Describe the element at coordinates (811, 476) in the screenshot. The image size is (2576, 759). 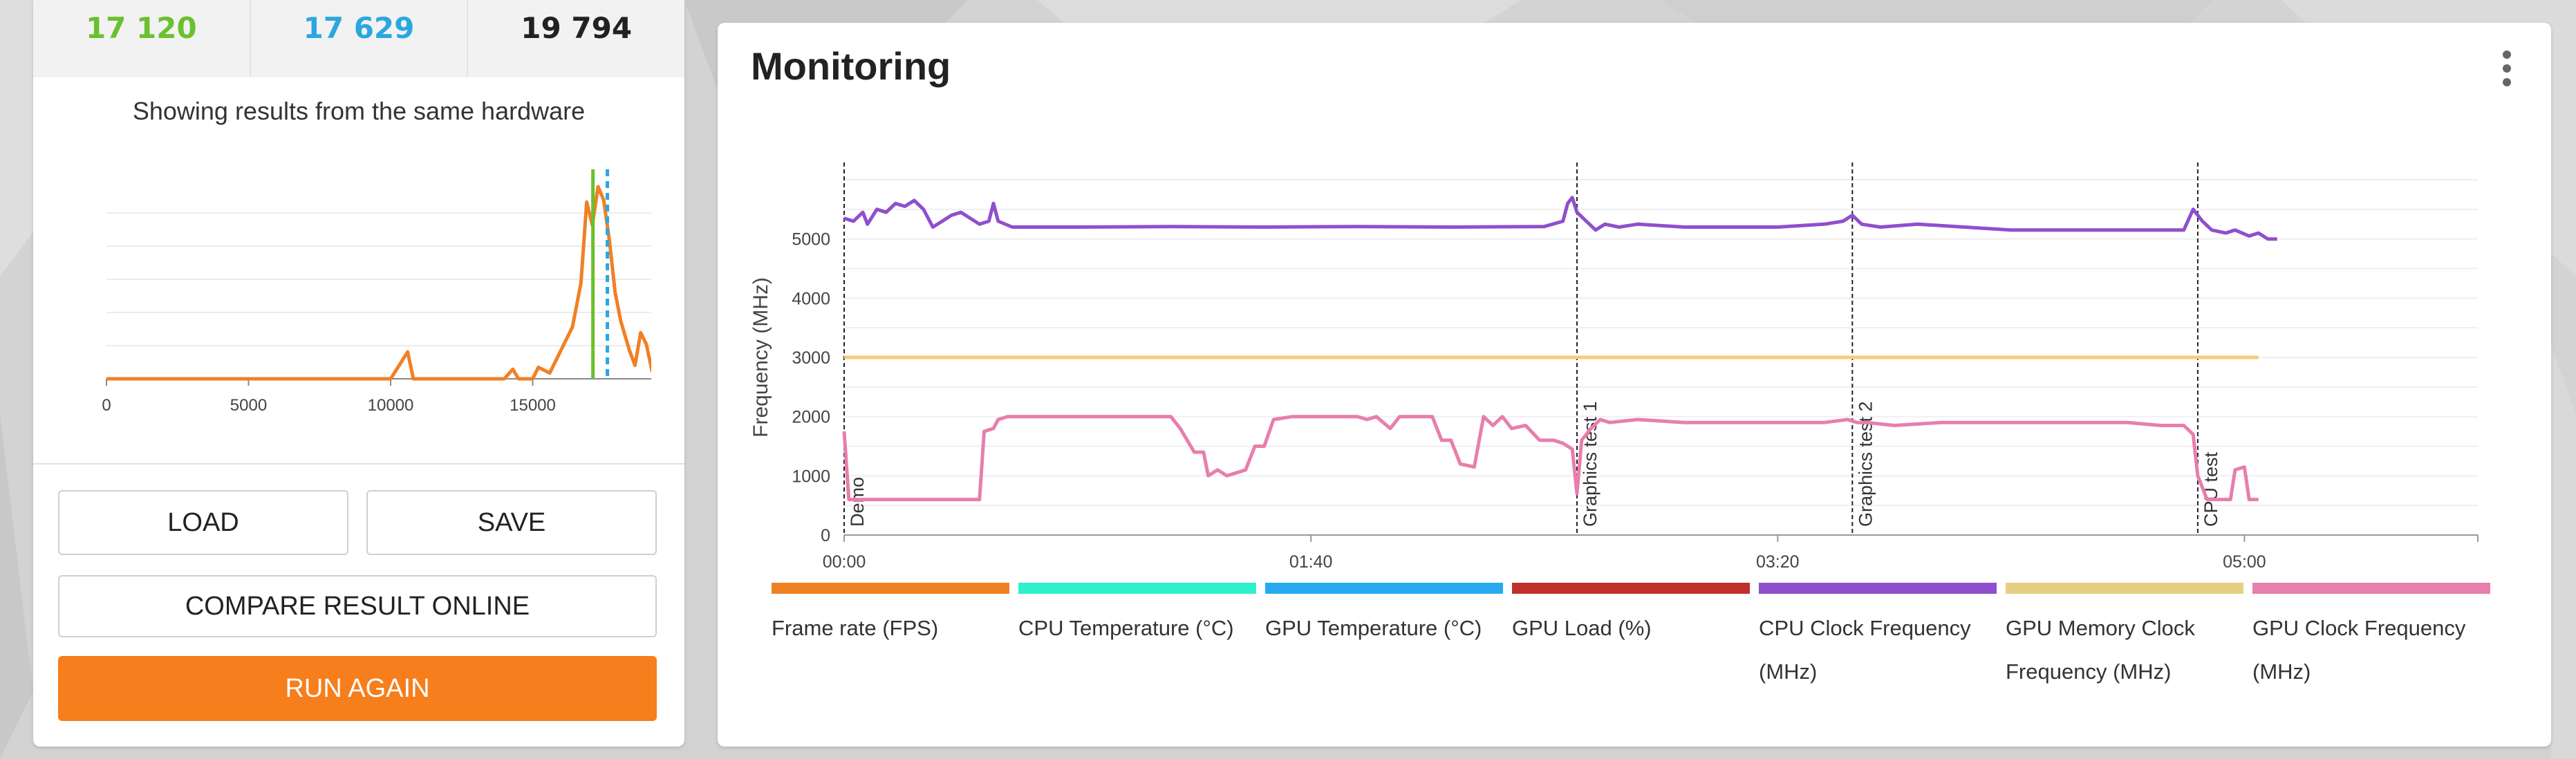
I see `y-tick-label: 1000` at that location.